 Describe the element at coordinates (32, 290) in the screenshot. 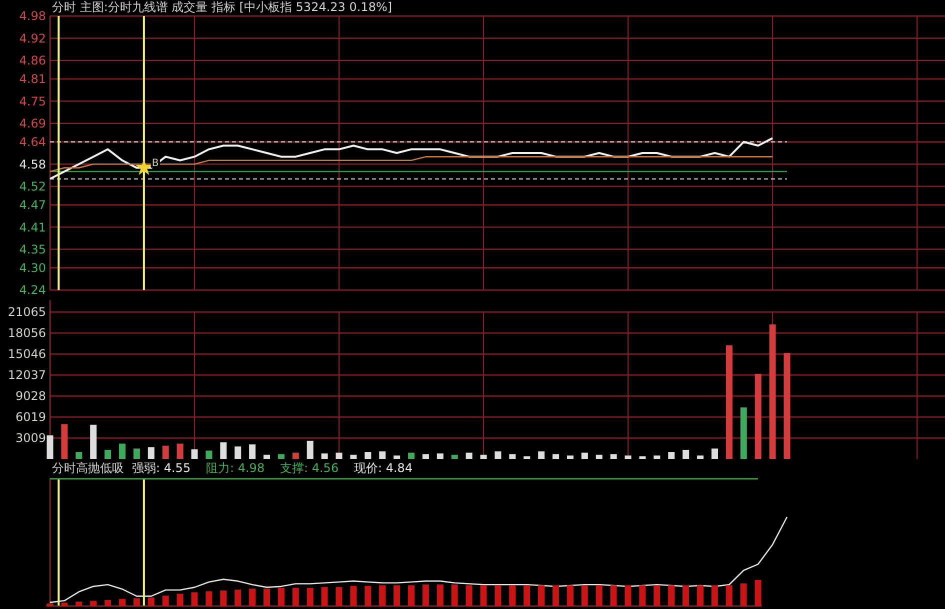

I see `y-tick-label: 4.24` at that location.